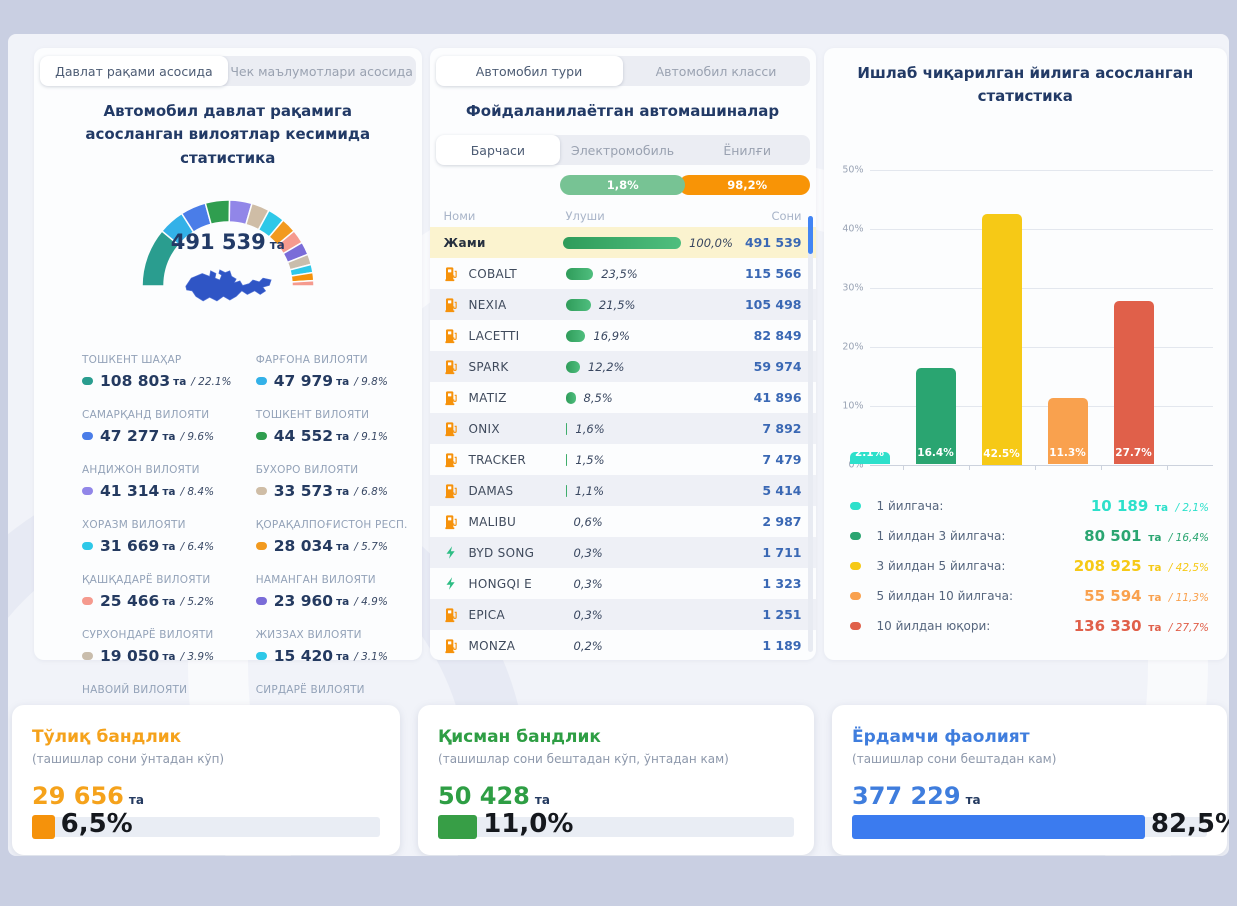 Image resolution: width=1237 pixels, height=906 pixels. I want to click on car-name-cell: HONGQI E, so click(505, 584).